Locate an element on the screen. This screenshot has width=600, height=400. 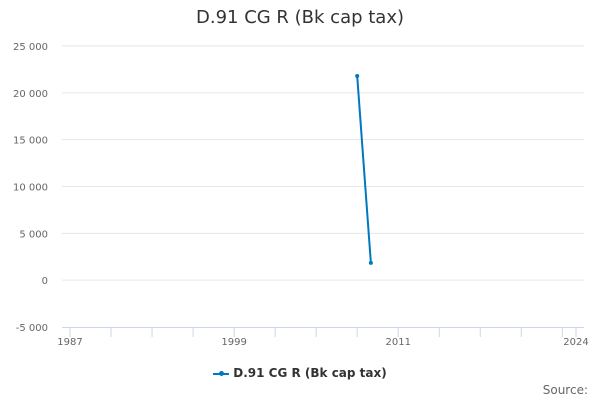
source-credit: Source: is located at coordinates (565, 390).